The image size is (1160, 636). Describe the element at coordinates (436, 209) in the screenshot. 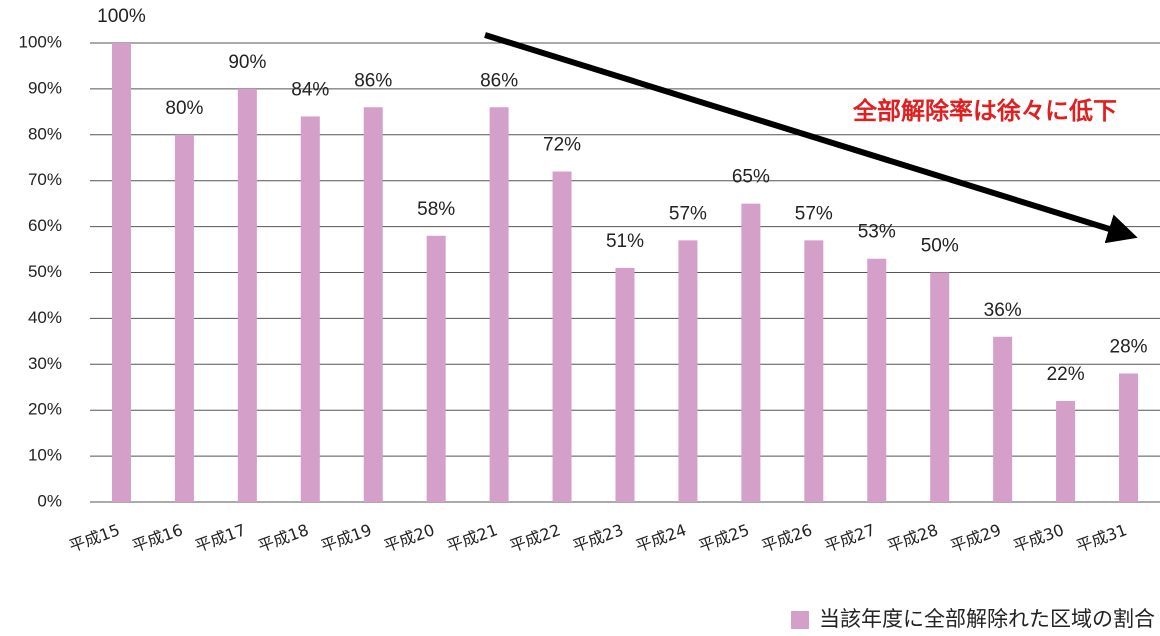

I see `value-label: 58%` at that location.